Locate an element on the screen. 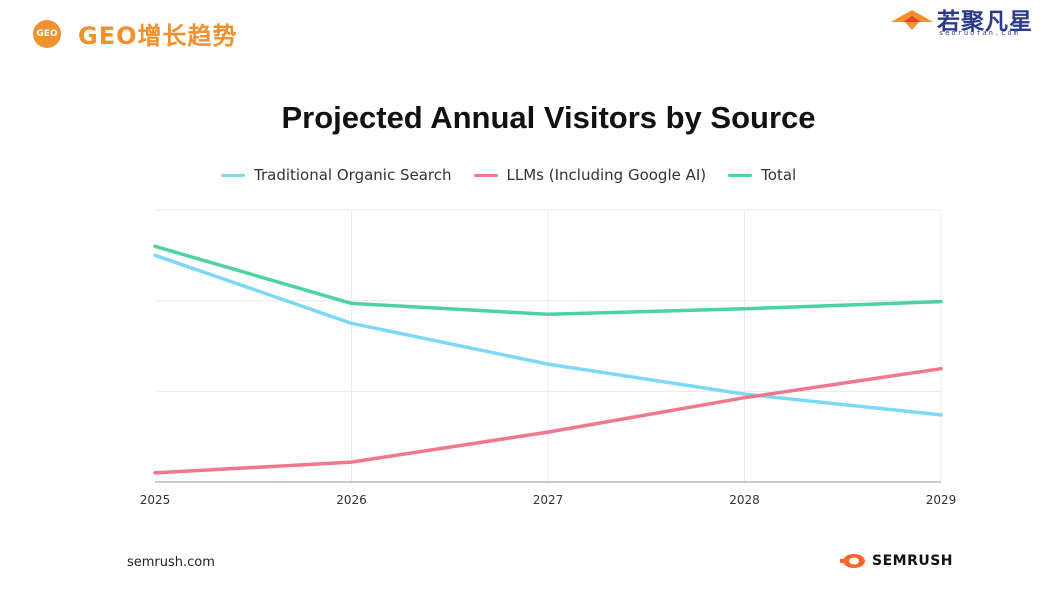  brand-url: seoruofan.com is located at coordinates (979, 33).